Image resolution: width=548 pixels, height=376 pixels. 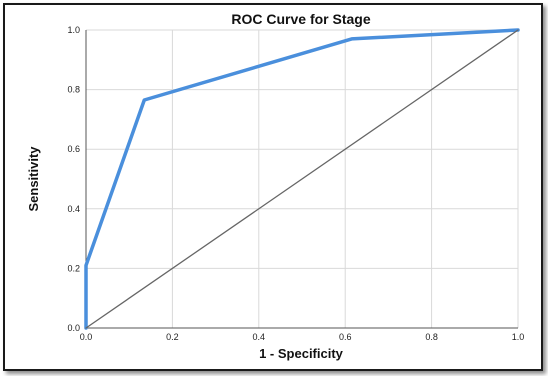 What do you see at coordinates (73, 149) in the screenshot?
I see `y-tick-label: 0.6` at bounding box center [73, 149].